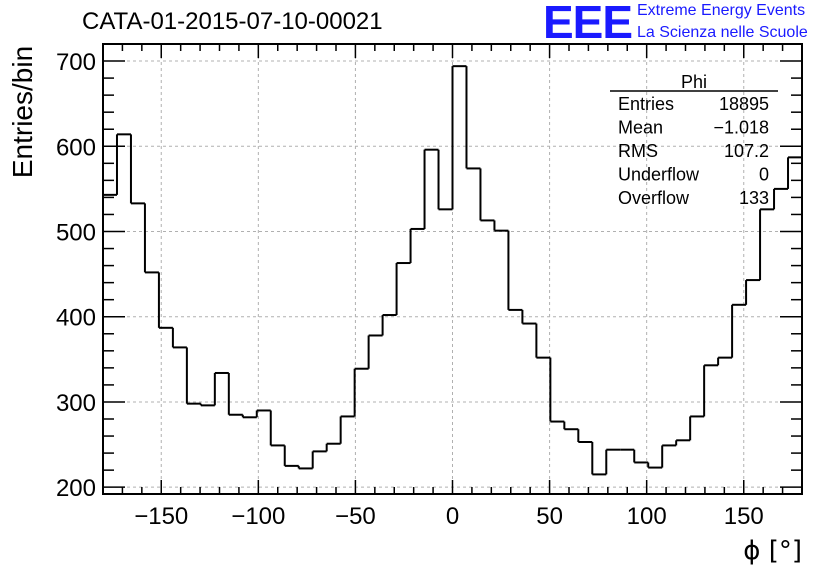 This screenshot has height=572, width=836. What do you see at coordinates (76, 147) in the screenshot?
I see `y-tick-label: 600` at bounding box center [76, 147].